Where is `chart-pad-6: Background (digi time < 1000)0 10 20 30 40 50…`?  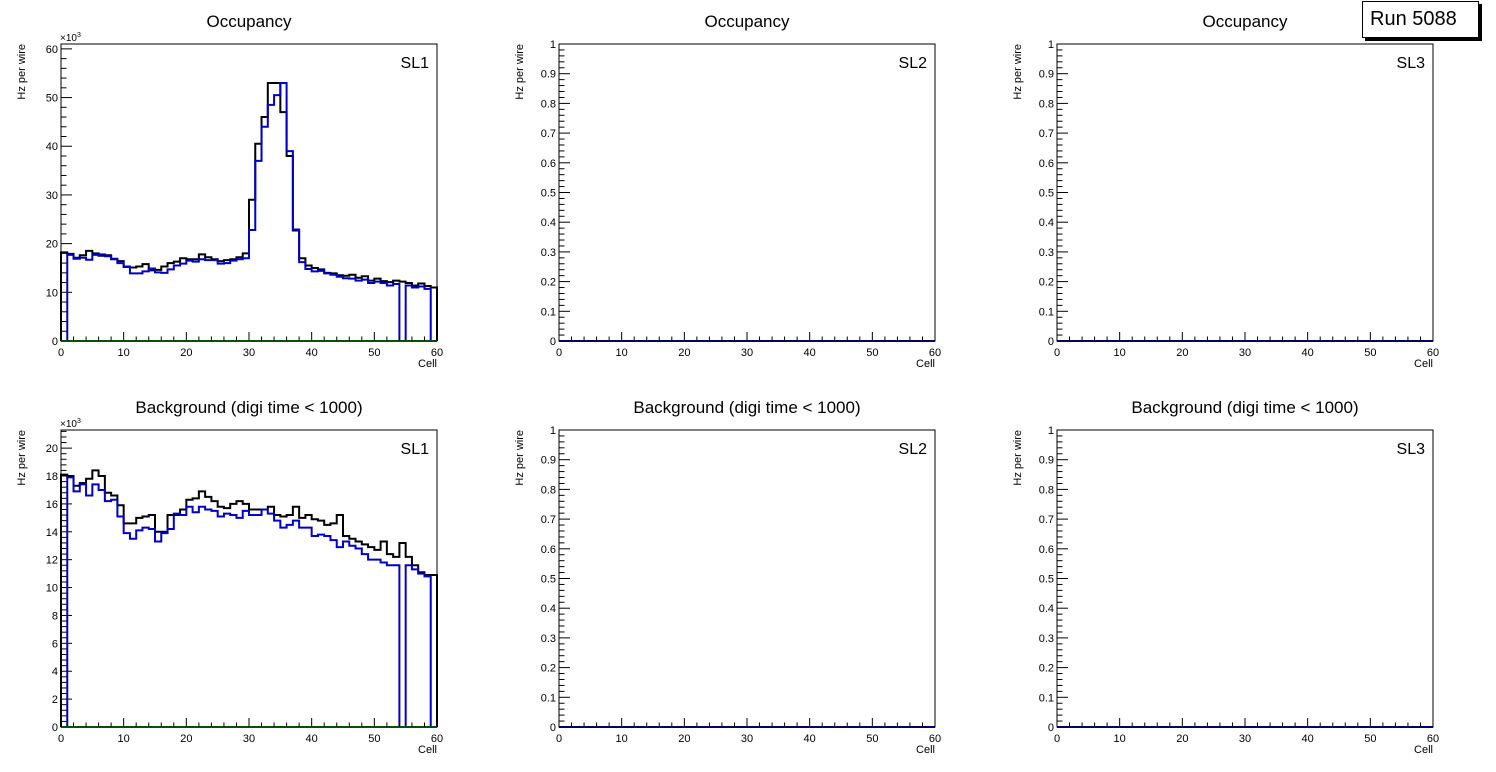
chart-pad-6: Background (digi time < 1000)0 10 20 30 40 50… is located at coordinates (1225, 577).